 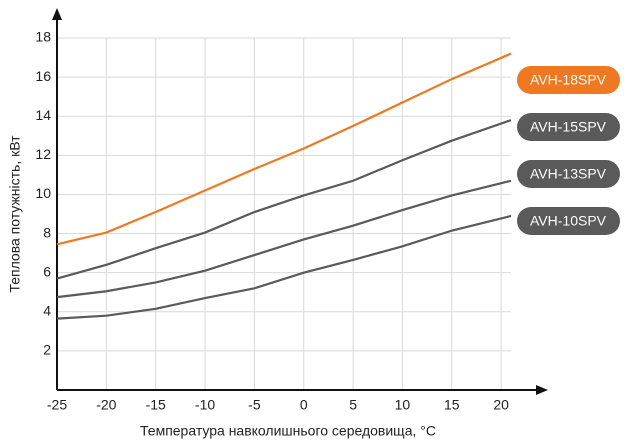 I want to click on y-tick-label: 12, so click(x=43, y=154).